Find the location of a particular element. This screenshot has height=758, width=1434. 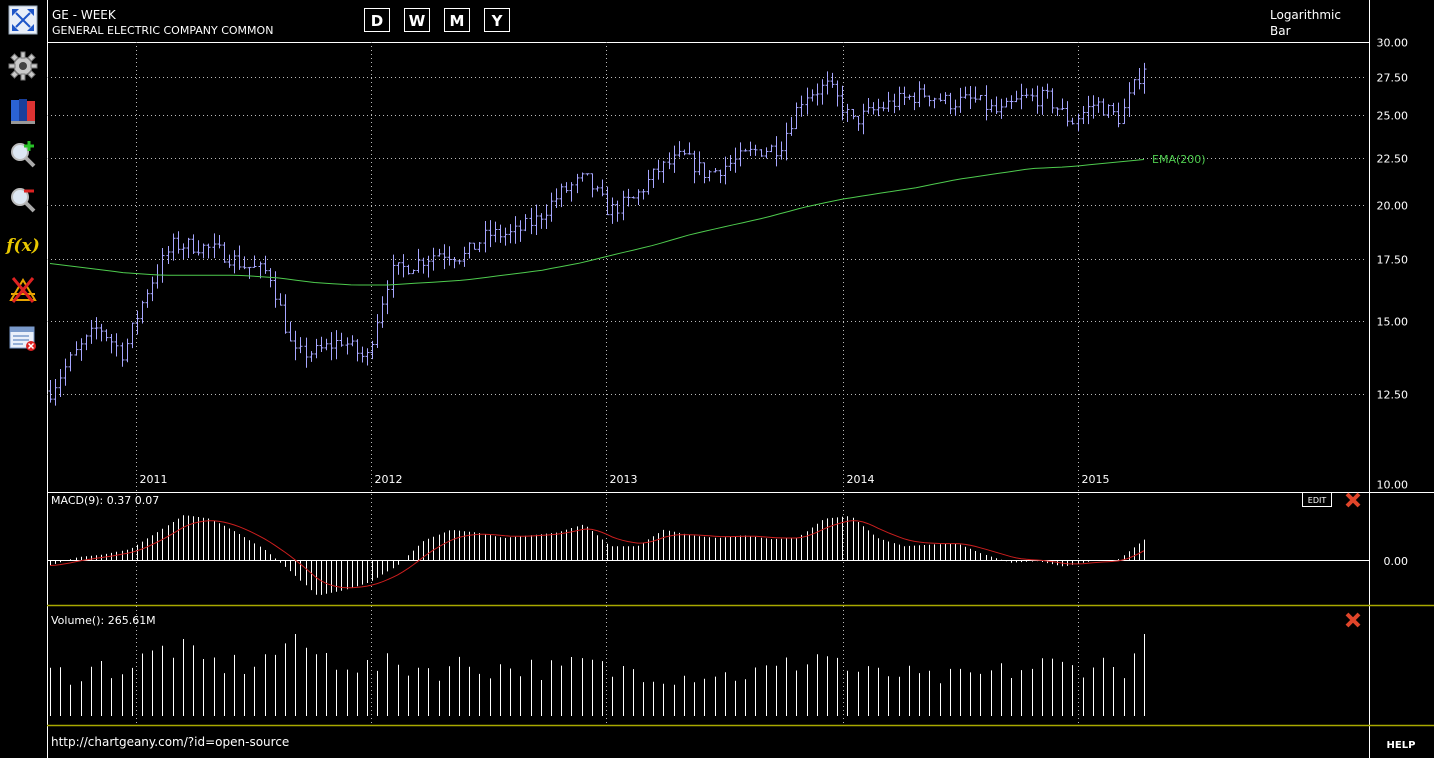

symbol-title: GE - WEEK is located at coordinates (84, 15).